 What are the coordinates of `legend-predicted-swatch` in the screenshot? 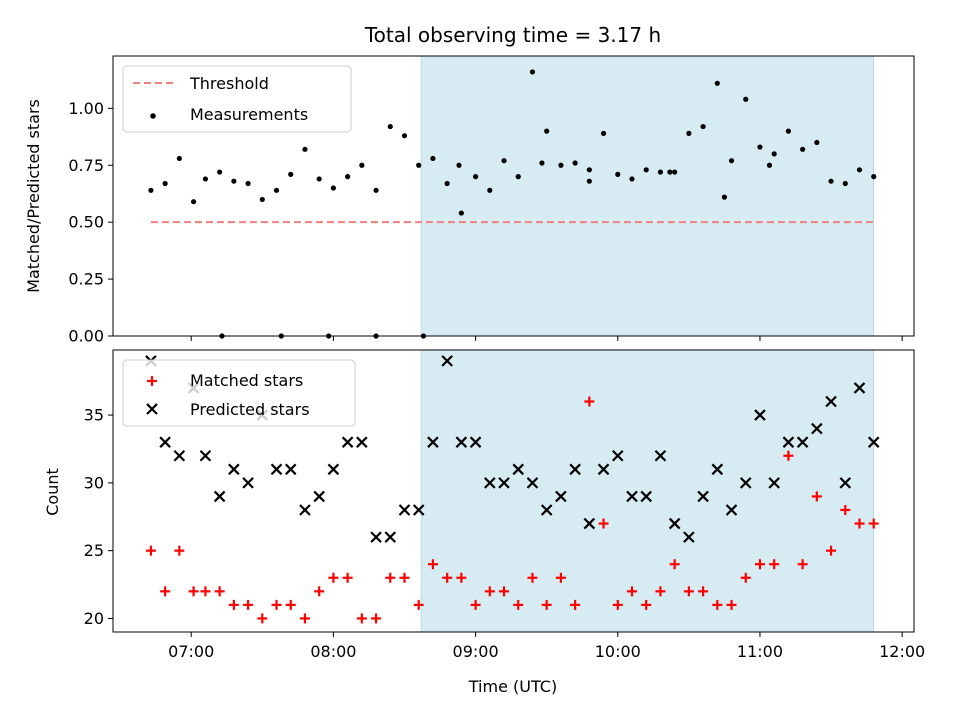 It's located at (152, 409).